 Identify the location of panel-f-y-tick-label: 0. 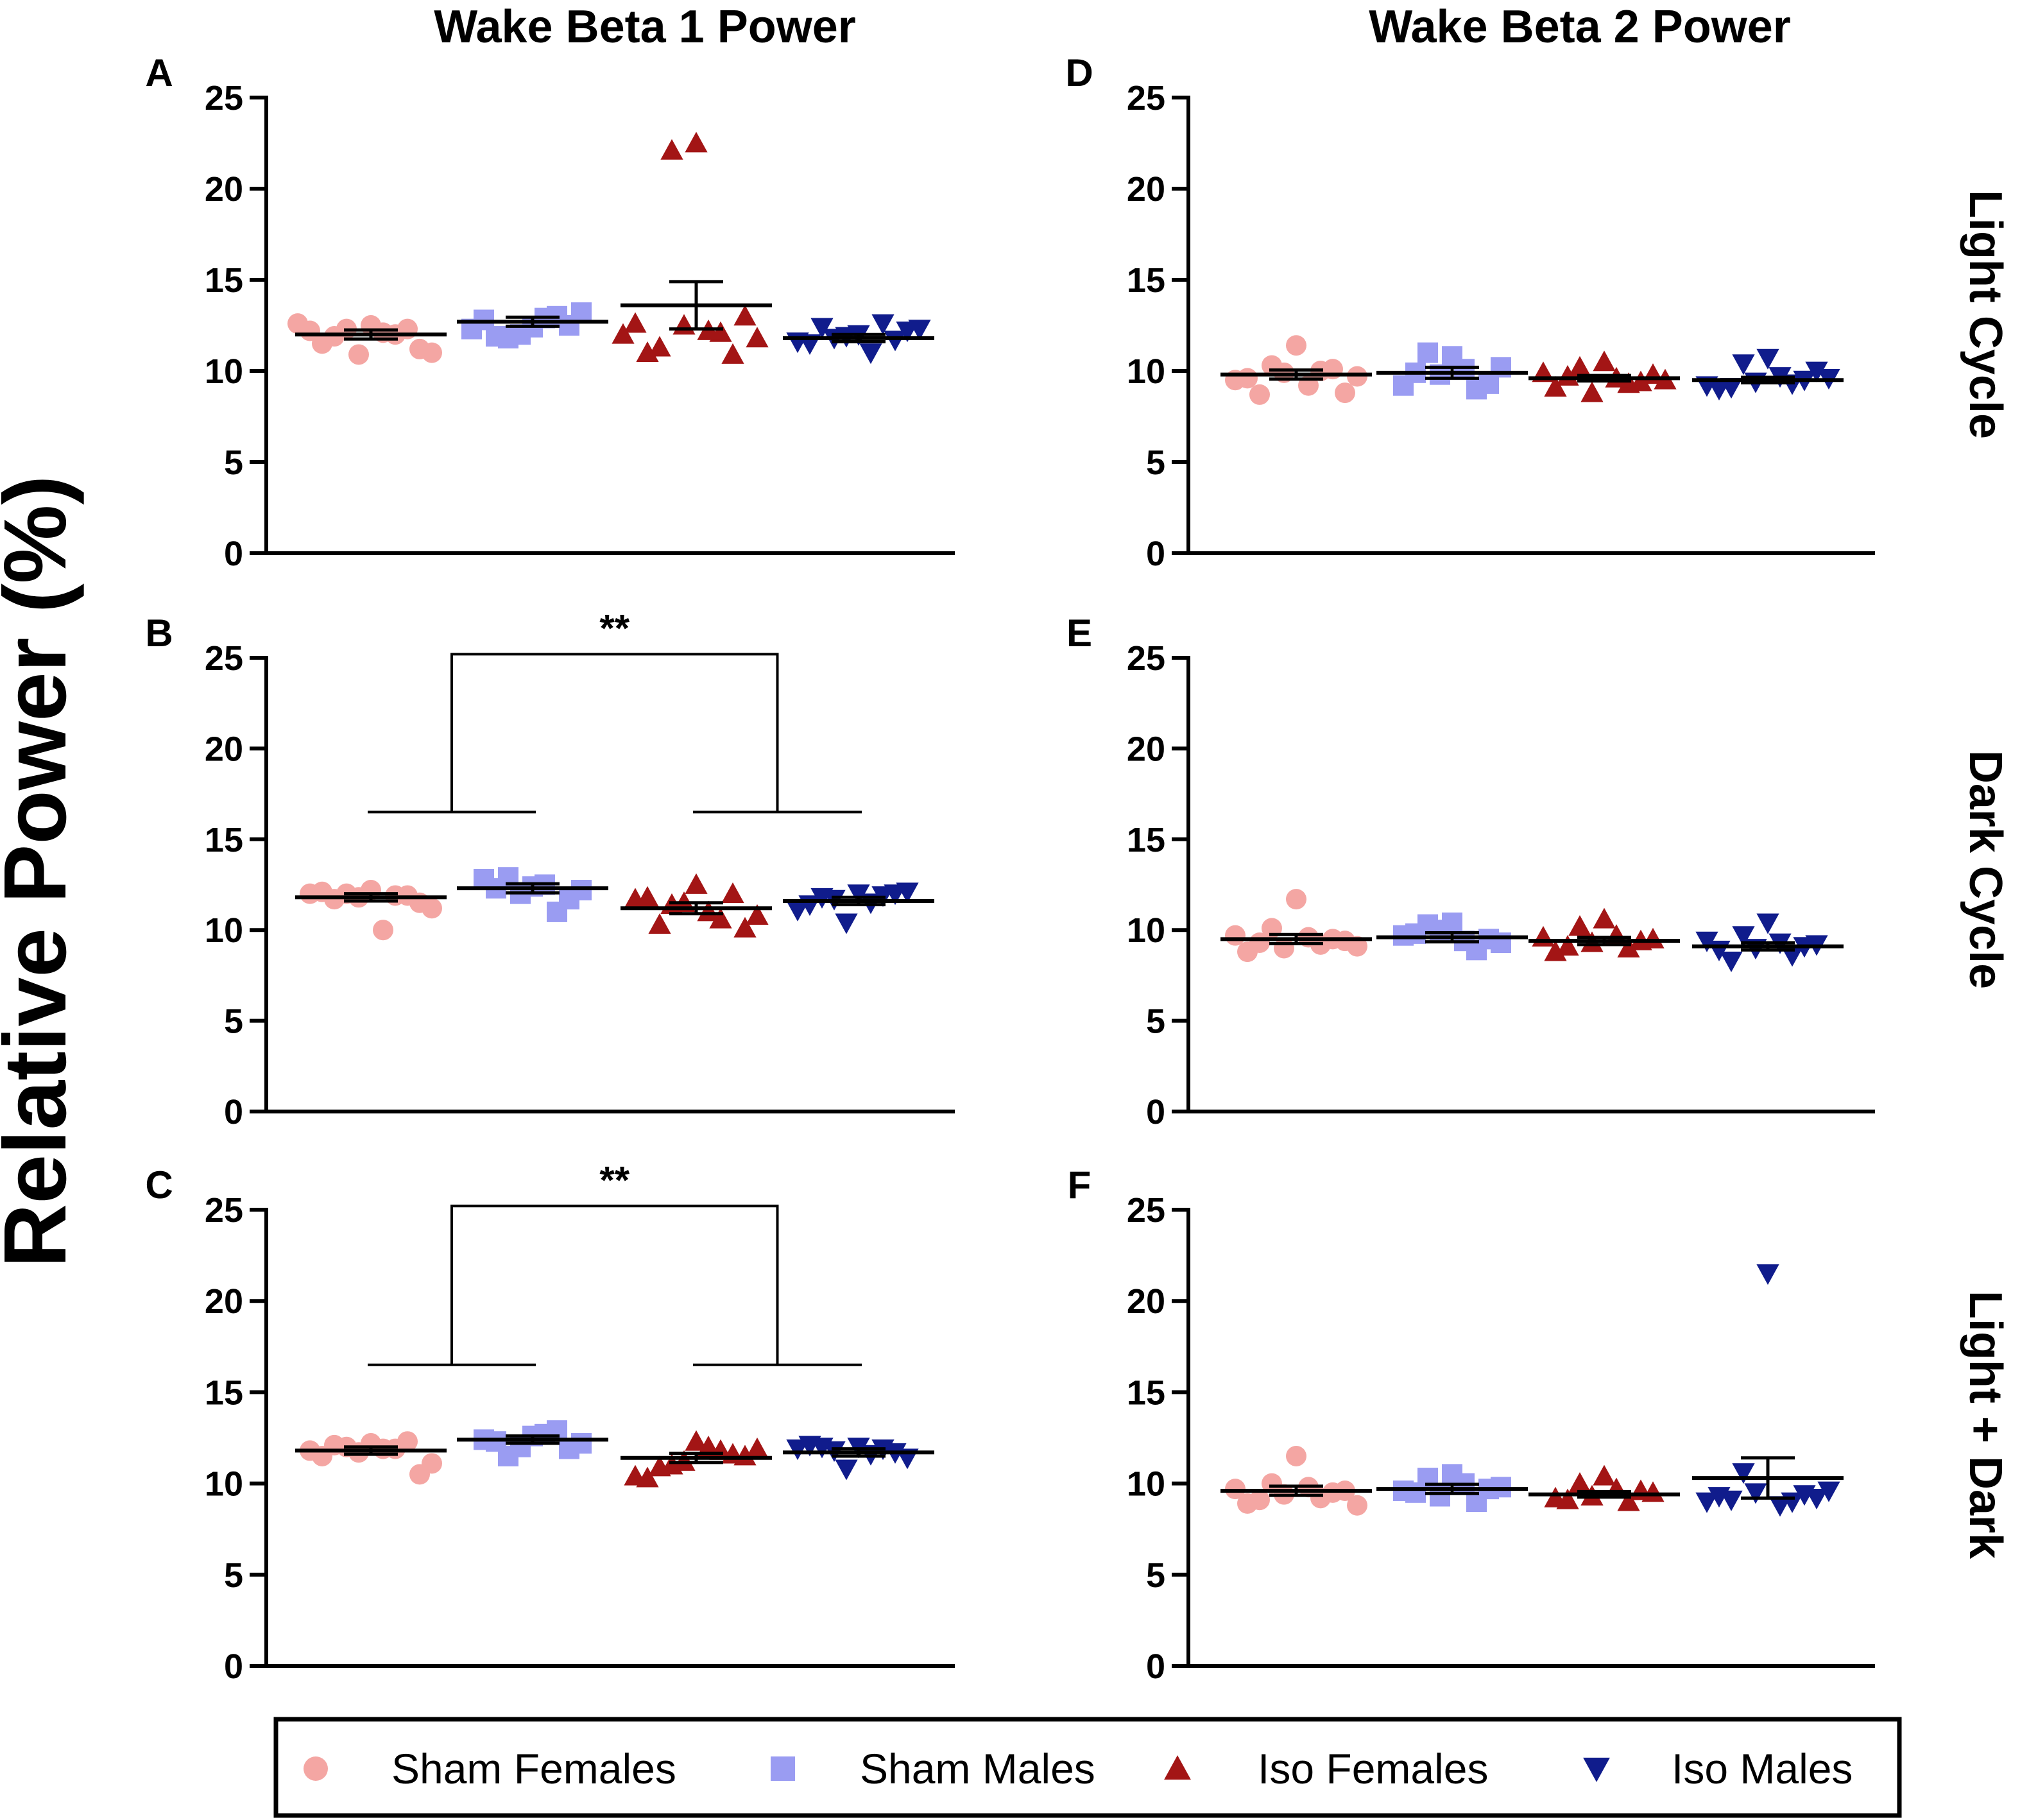
(1155, 1666).